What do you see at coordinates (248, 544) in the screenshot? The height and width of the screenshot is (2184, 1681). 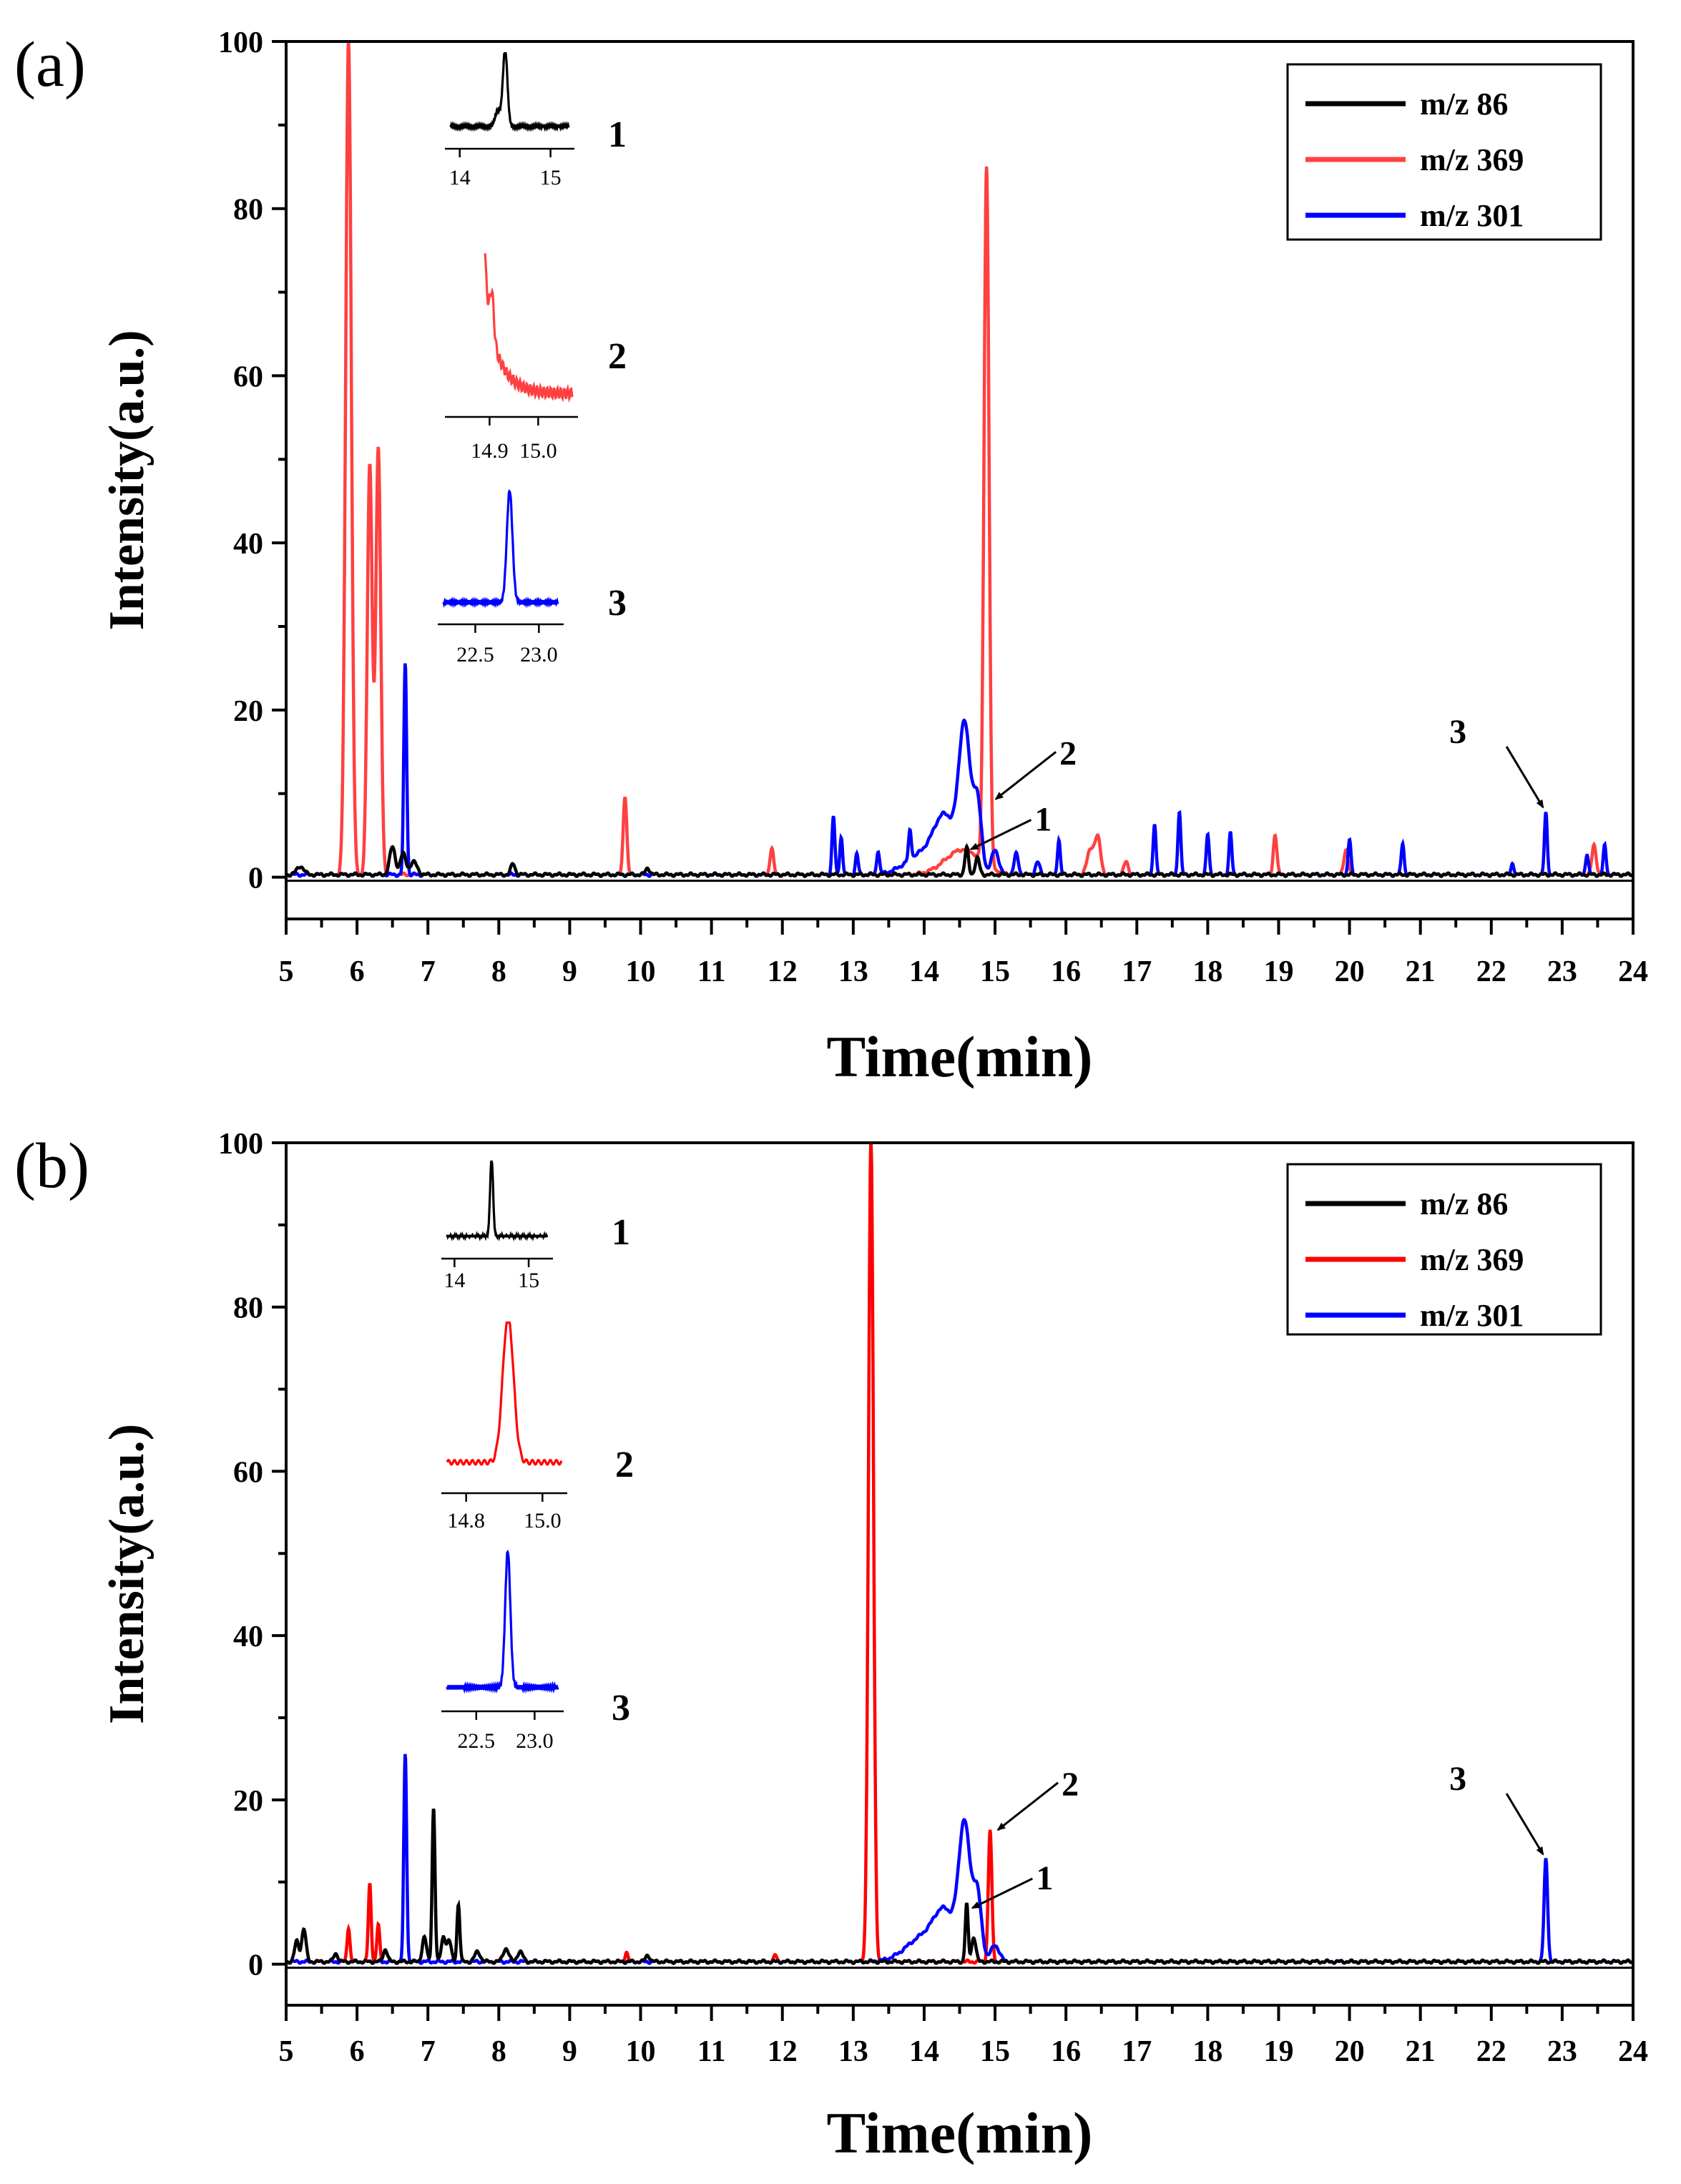 I see `y-tick-label: 40` at bounding box center [248, 544].